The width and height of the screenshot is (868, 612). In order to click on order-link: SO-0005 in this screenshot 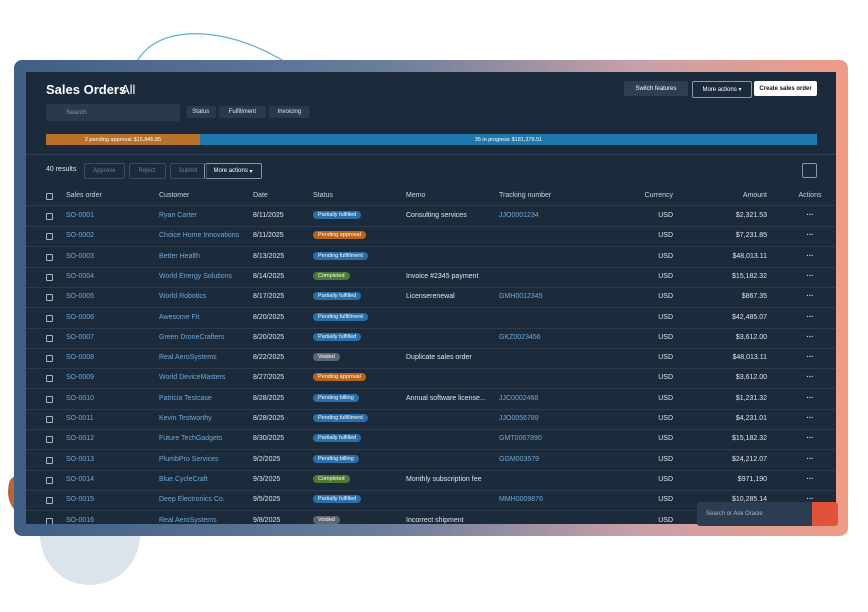, I will do `click(80, 297)`.